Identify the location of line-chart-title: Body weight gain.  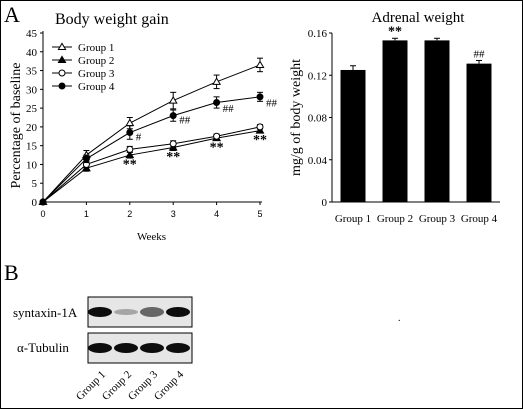
(112, 19).